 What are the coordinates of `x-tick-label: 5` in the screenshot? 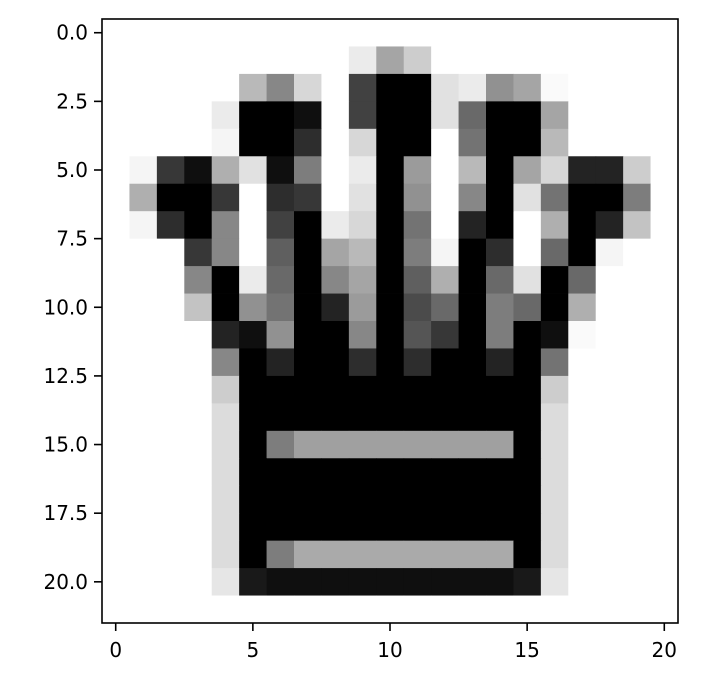 It's located at (252, 650).